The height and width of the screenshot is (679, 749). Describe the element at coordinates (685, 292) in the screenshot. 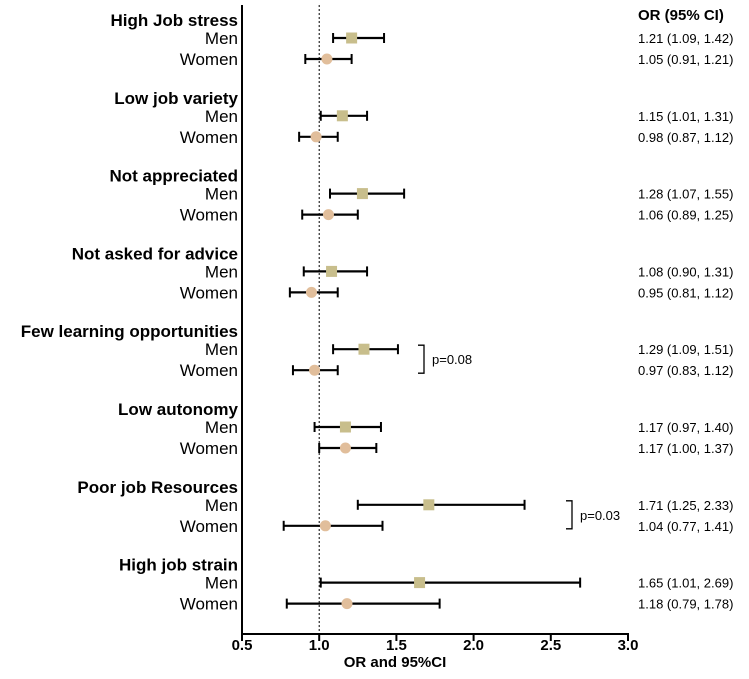

I see `estimate-label: 0.95 (0.81, 1.12)` at that location.